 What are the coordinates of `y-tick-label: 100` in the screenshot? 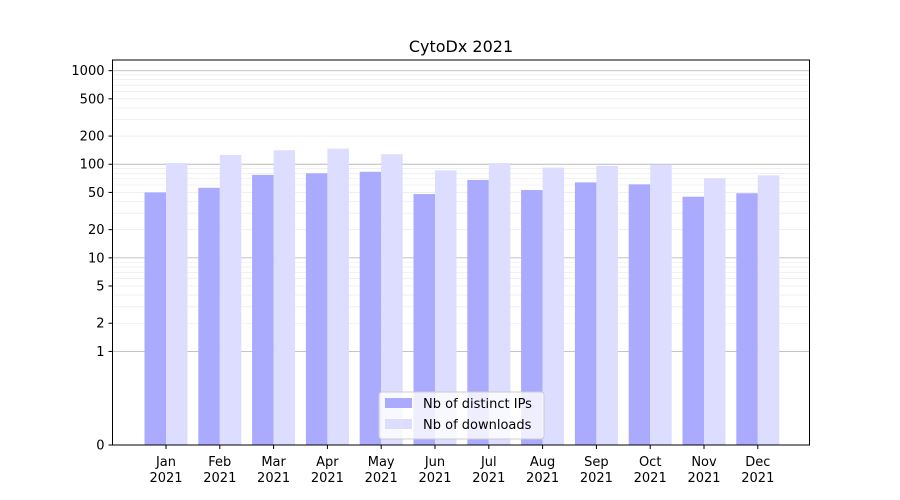 It's located at (92, 165).